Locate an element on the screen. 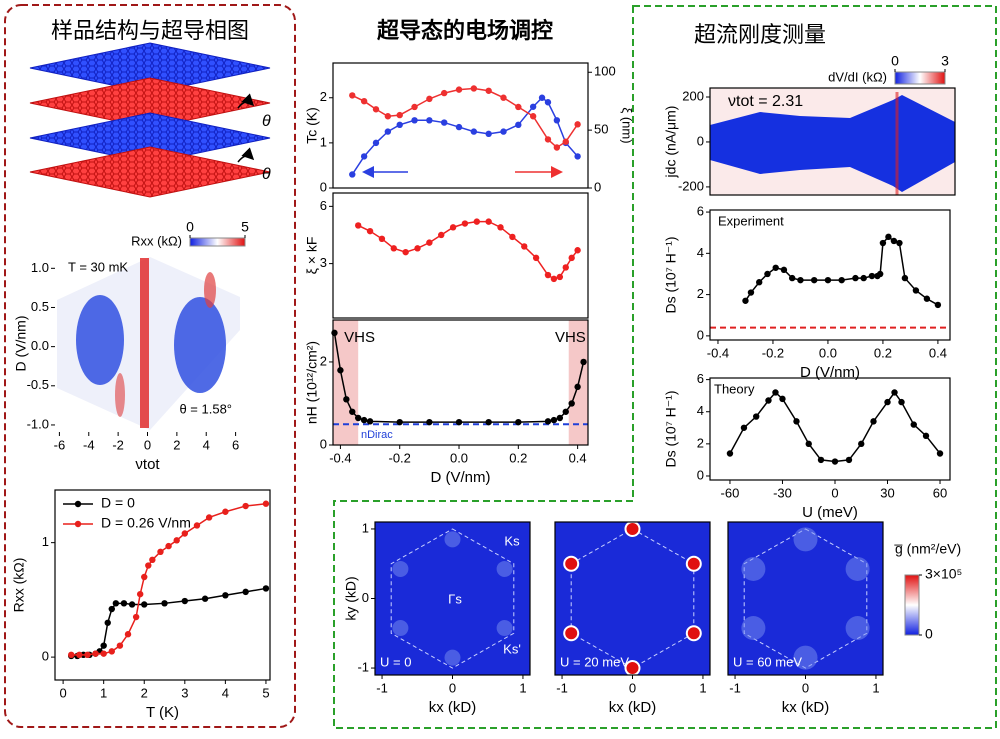 The image size is (1000, 739). colorbar-tick-label: 3×10⁵ is located at coordinates (943, 574).